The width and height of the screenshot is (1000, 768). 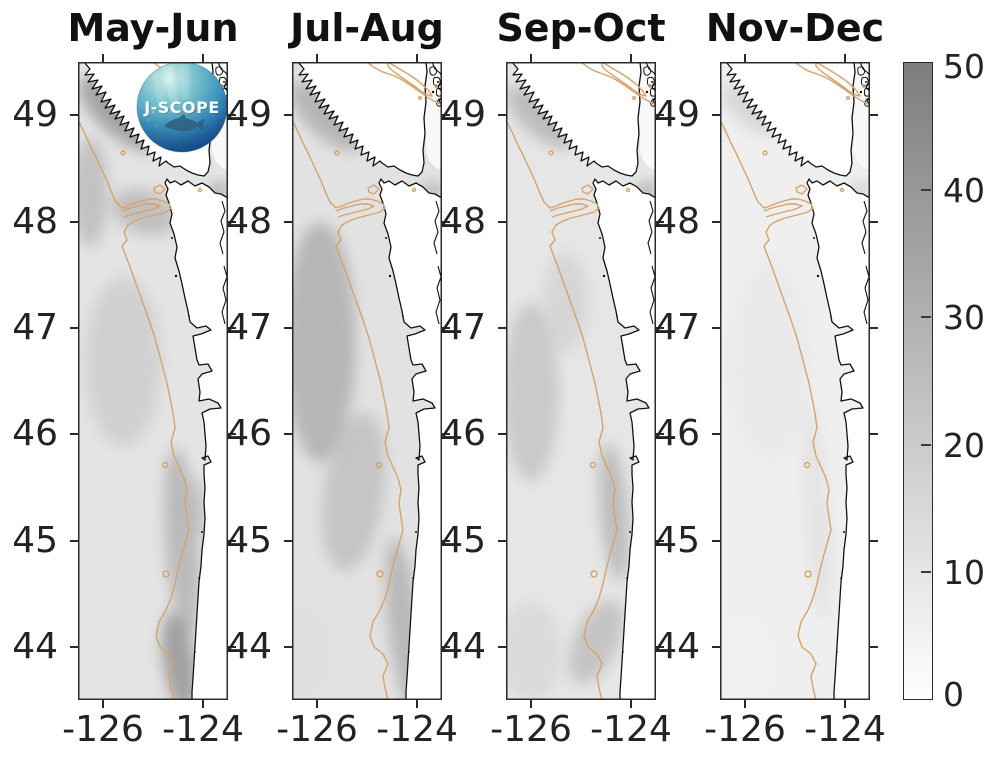 I want to click on field-shading, so click(x=367, y=391).